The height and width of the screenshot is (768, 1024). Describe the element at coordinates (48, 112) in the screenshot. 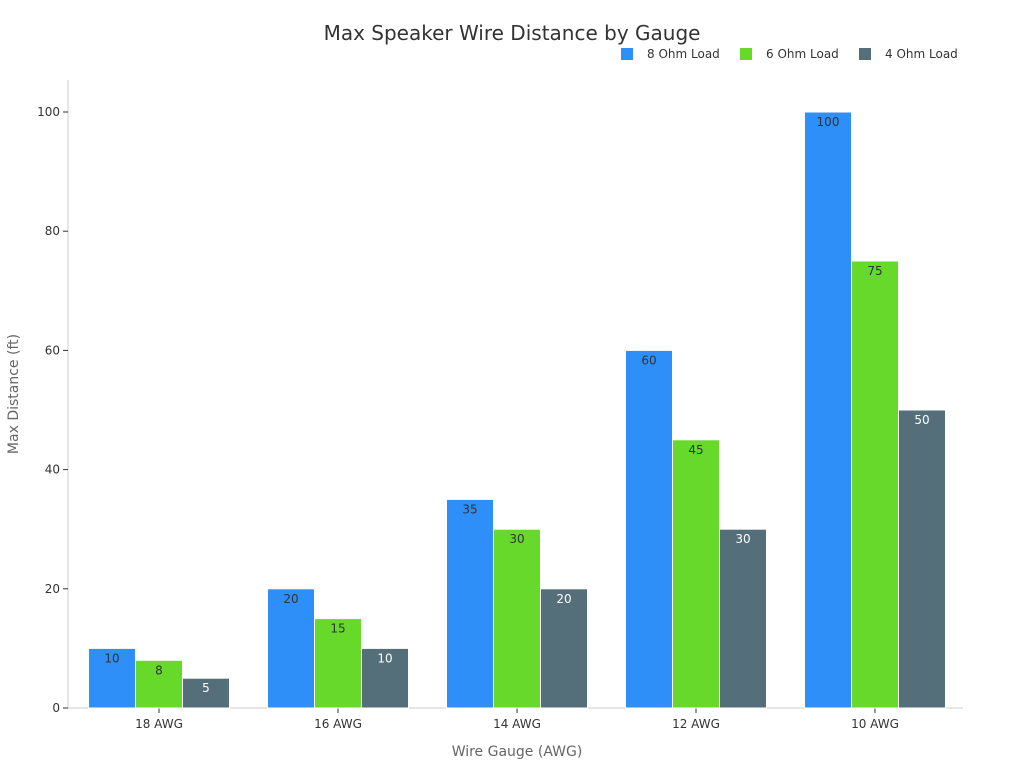

I see `y-tick-label: 100` at that location.